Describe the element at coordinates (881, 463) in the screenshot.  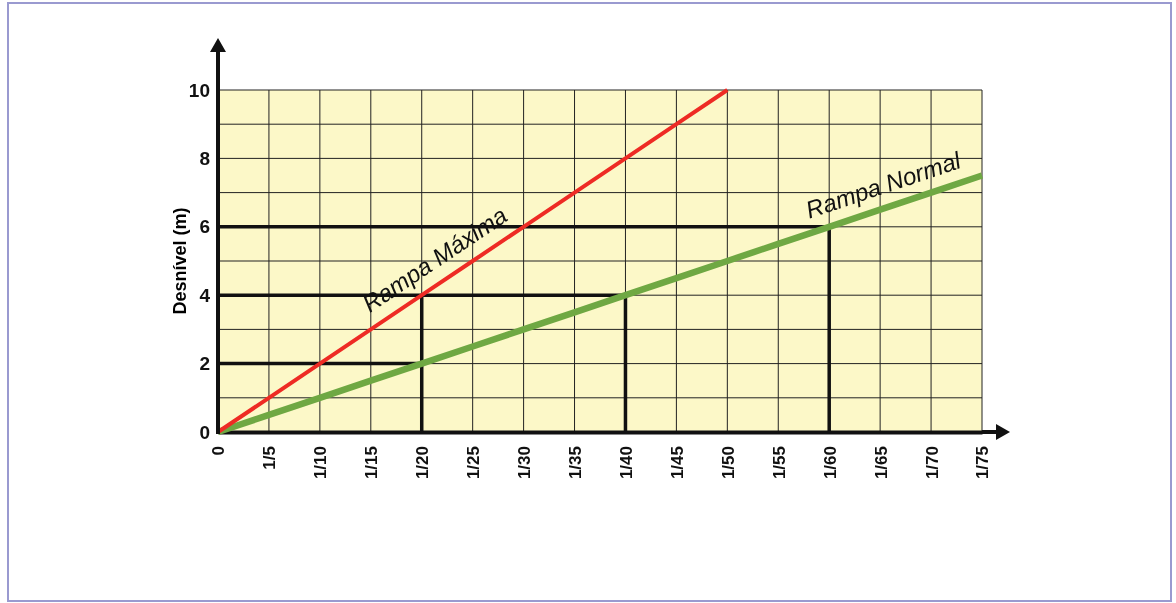
I see `x-tick-label: 1/65` at that location.